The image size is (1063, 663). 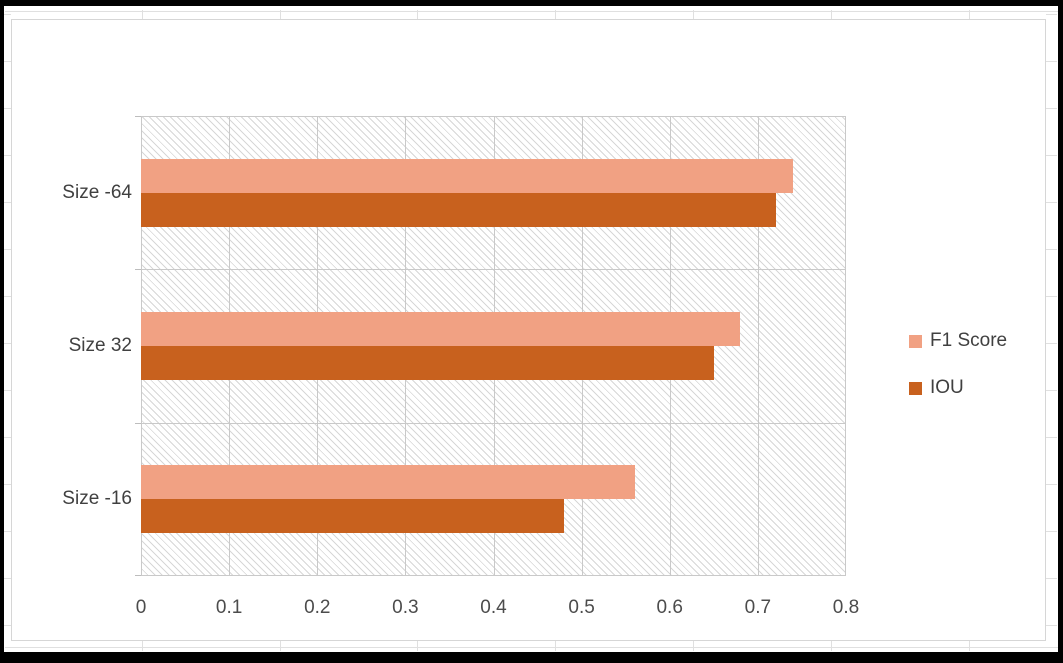 I want to click on legend-item-f1-score: F1 Score, so click(x=958, y=340).